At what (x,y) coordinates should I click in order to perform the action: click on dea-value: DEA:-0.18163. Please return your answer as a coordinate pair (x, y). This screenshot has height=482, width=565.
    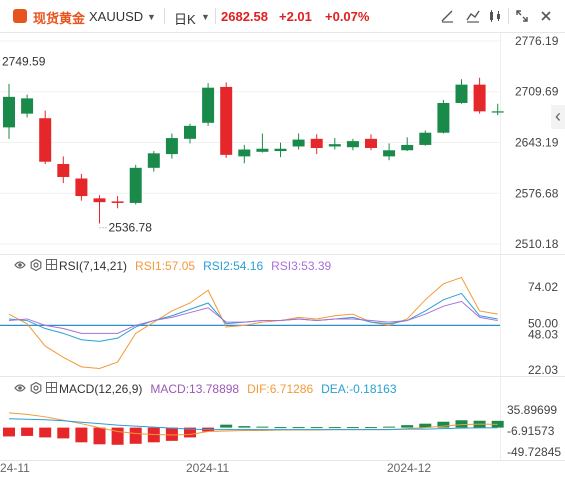
    Looking at the image, I should click on (359, 389).